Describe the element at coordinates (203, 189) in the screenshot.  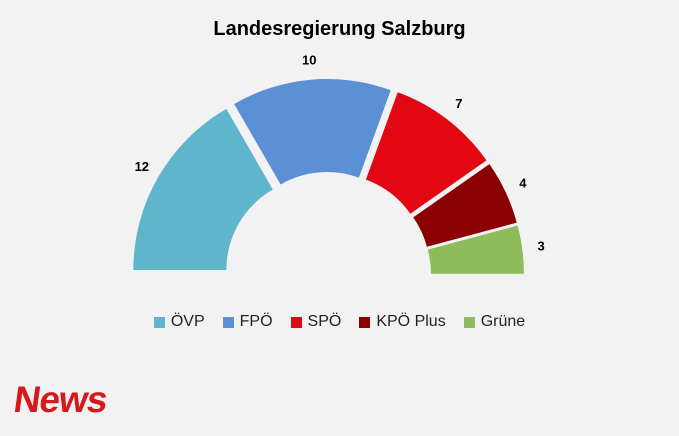
I see `segment--vp` at that location.